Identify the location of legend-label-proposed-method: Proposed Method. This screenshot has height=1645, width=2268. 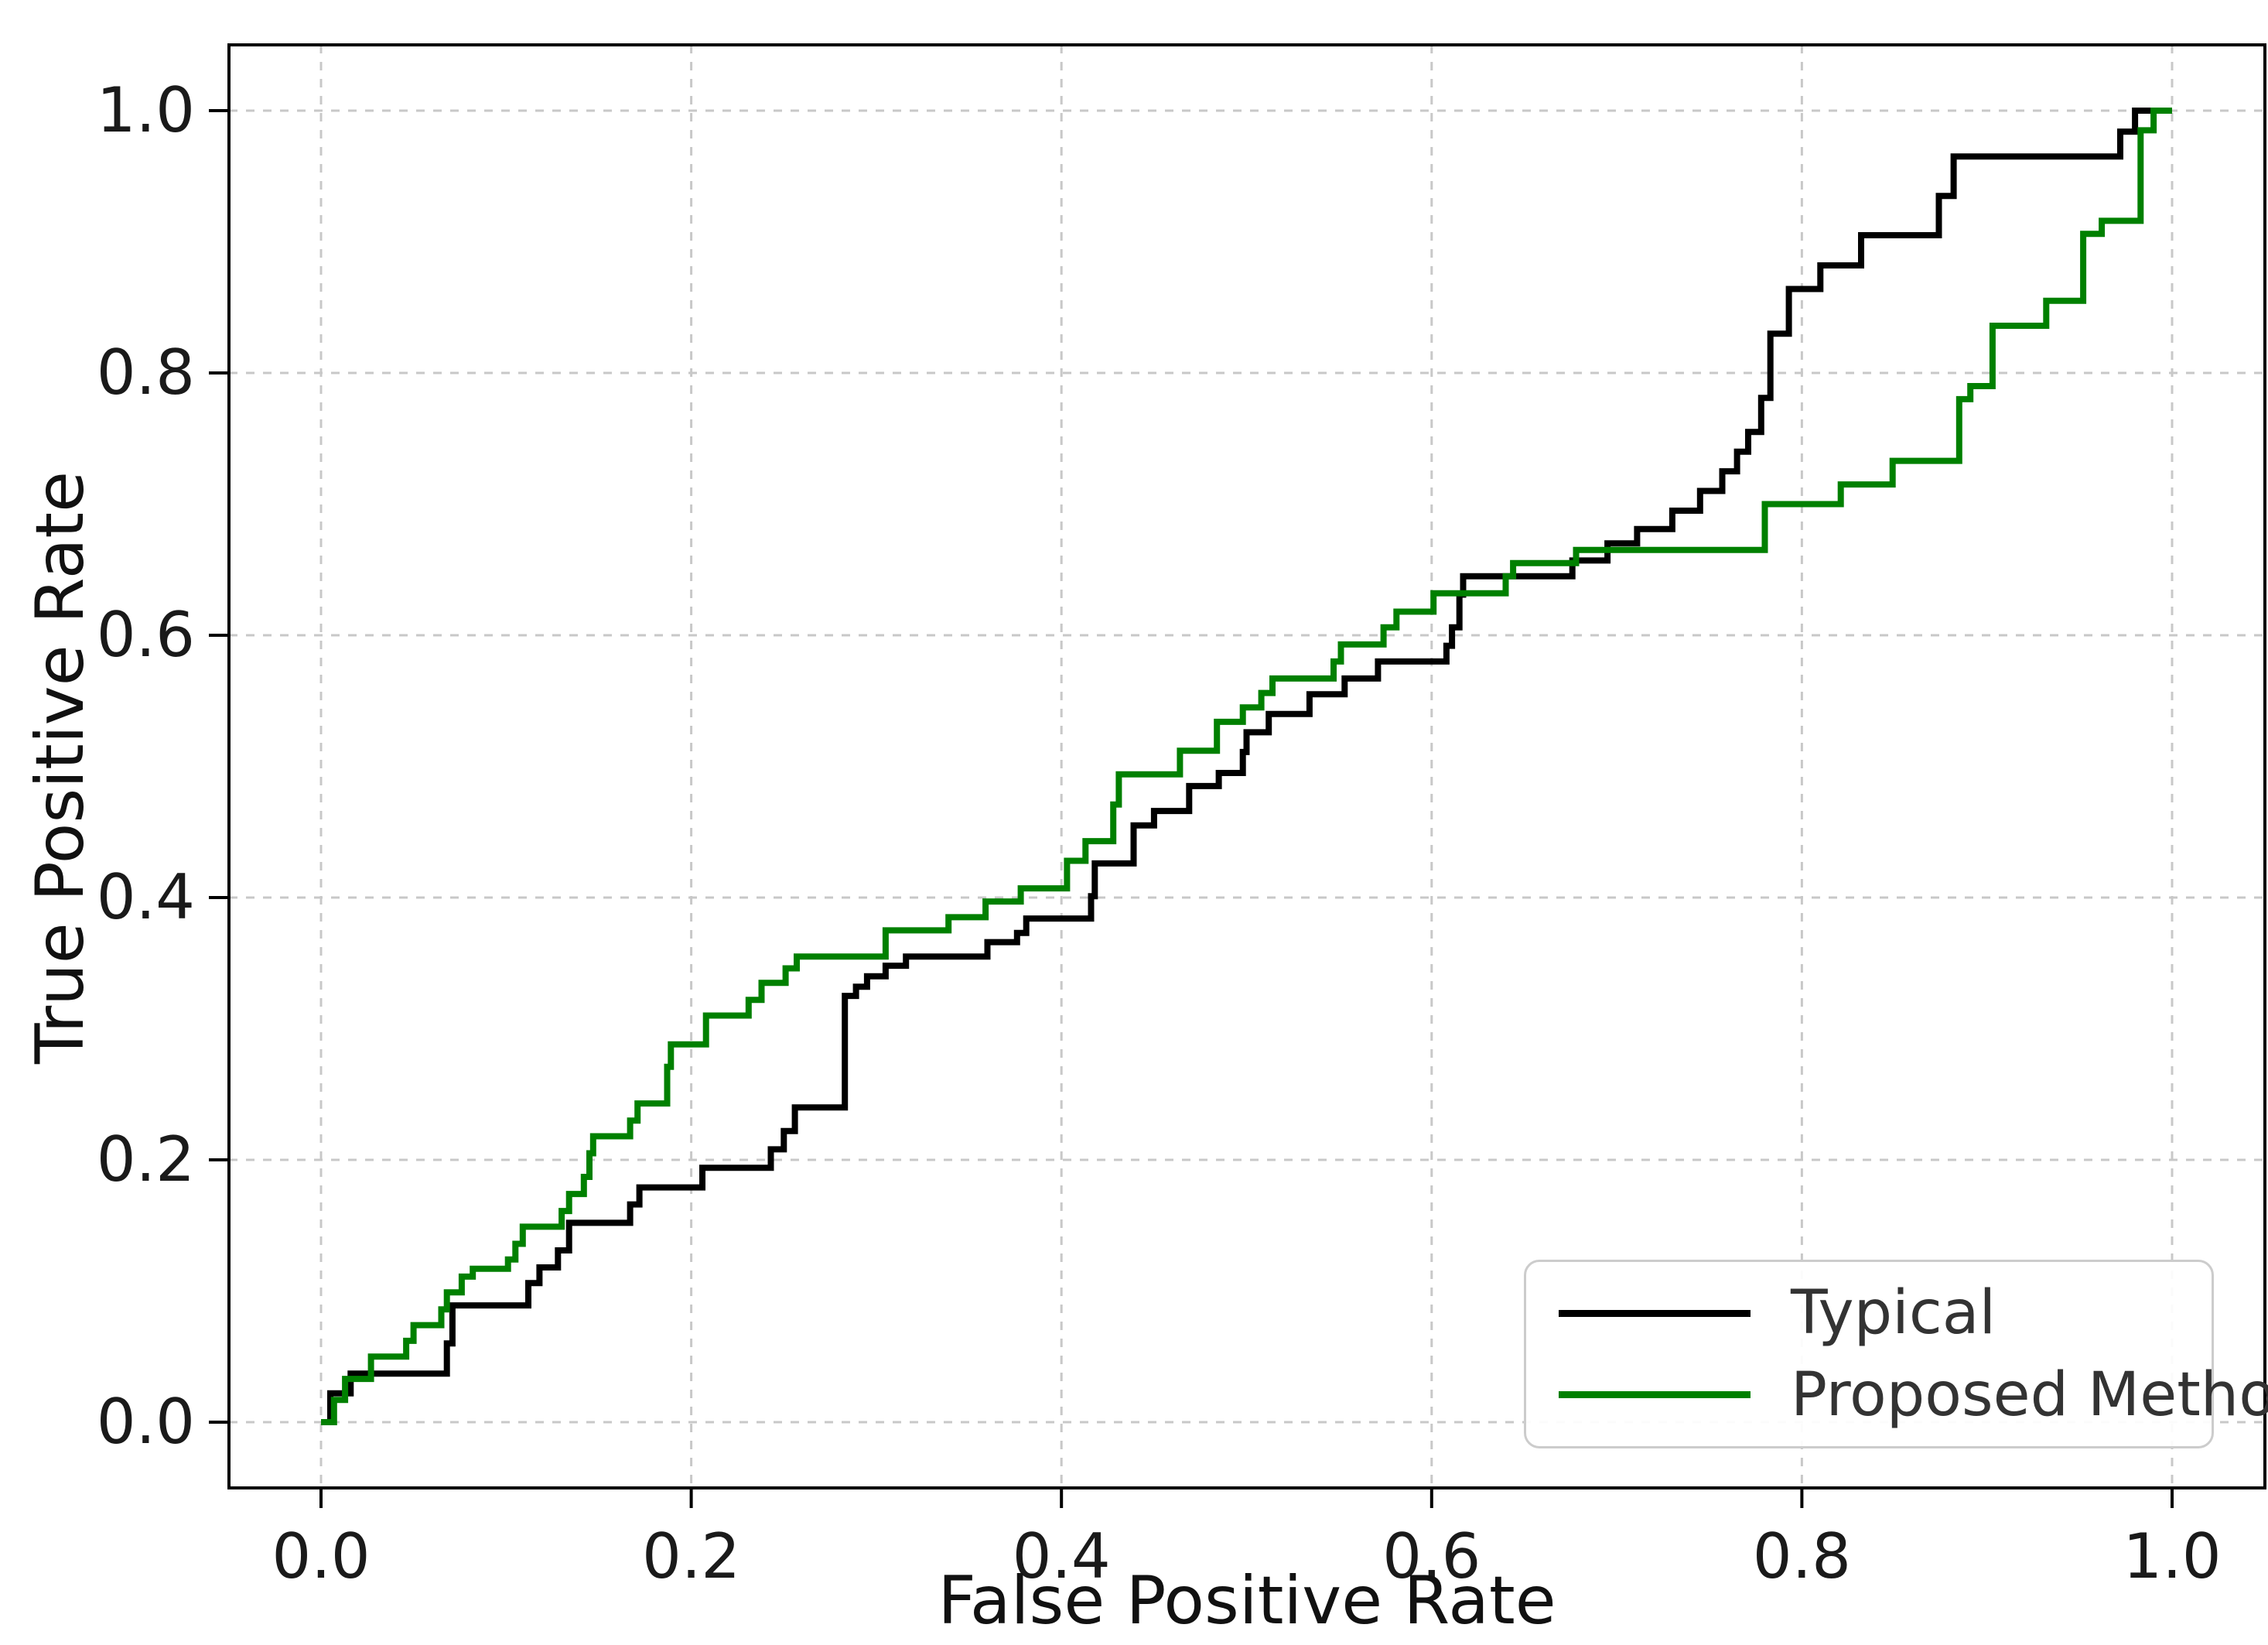
(2030, 1394).